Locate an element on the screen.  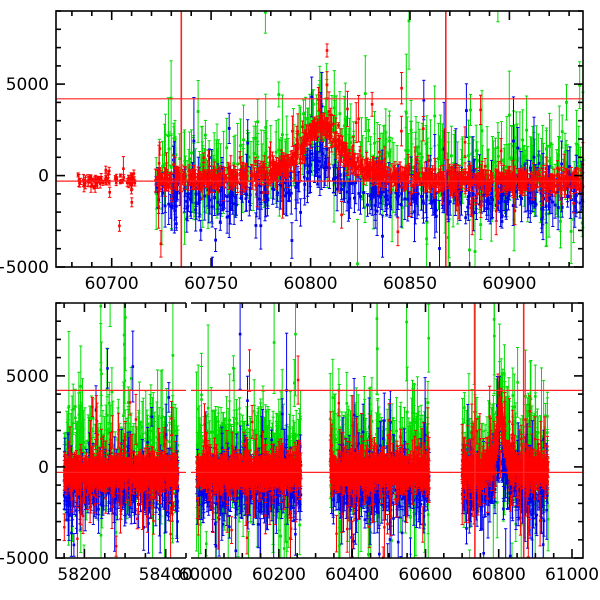
bottom-xtick-label-60800: 60800 is located at coordinates (499, 575).